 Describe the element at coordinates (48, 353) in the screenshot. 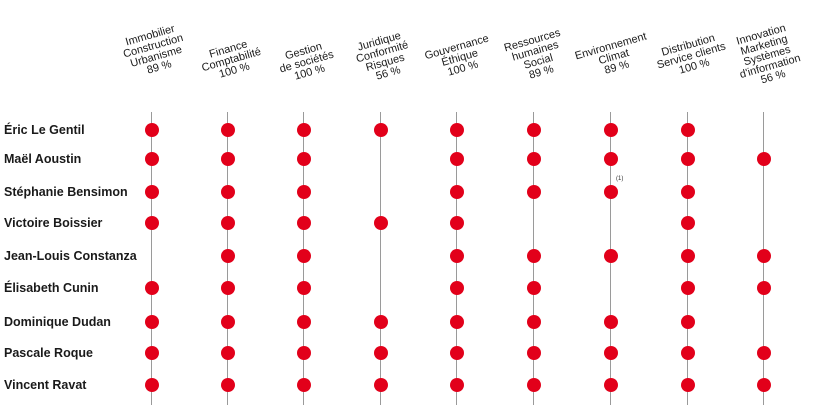

I see `member-name: Pascale Roque` at that location.